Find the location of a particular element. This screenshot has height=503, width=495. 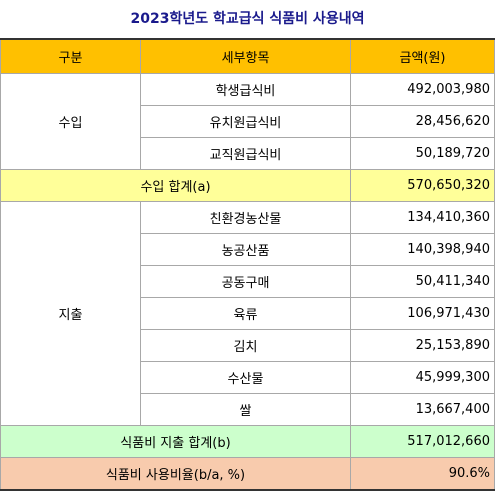

income-item-amount: 492,003,980 is located at coordinates (422, 89).